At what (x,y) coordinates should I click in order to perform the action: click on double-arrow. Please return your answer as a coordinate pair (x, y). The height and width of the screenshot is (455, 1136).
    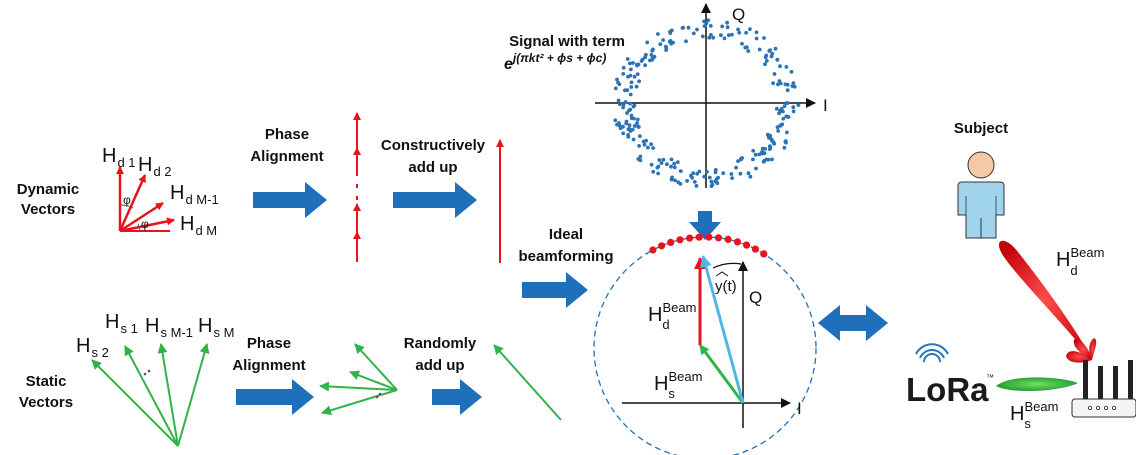
    Looking at the image, I should click on (853, 323).